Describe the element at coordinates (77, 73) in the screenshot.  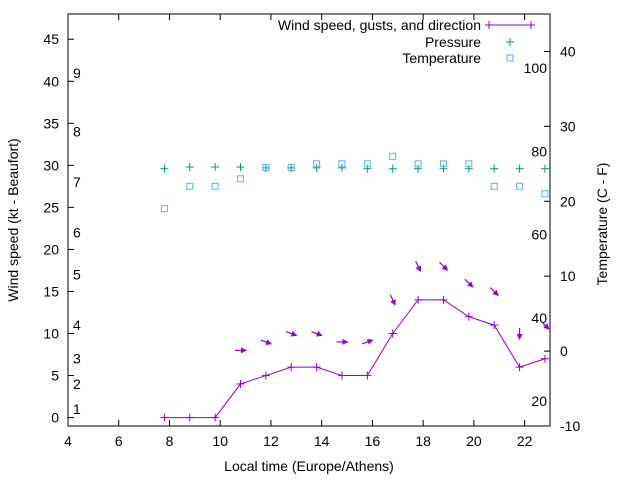
I see `beaufort-label: 9` at that location.